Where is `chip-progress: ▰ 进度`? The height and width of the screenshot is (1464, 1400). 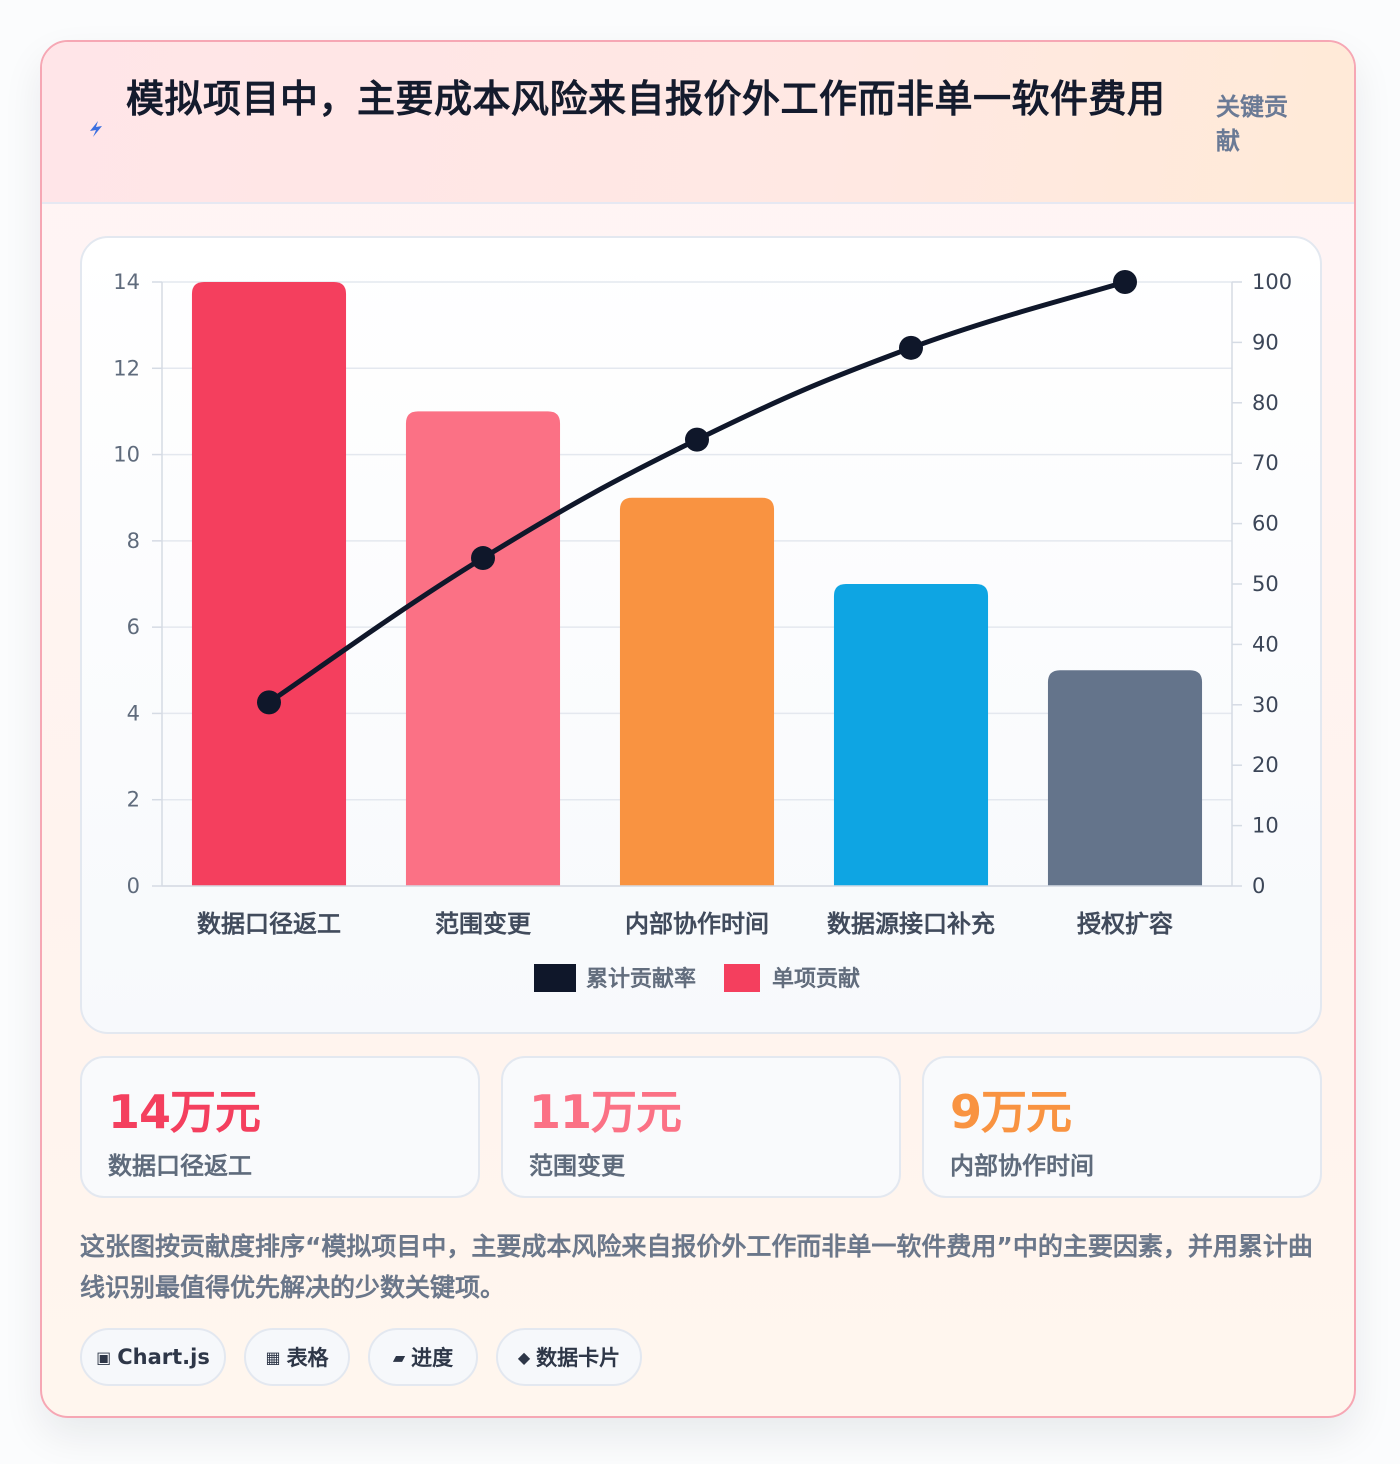 chip-progress: ▰ 进度 is located at coordinates (423, 1357).